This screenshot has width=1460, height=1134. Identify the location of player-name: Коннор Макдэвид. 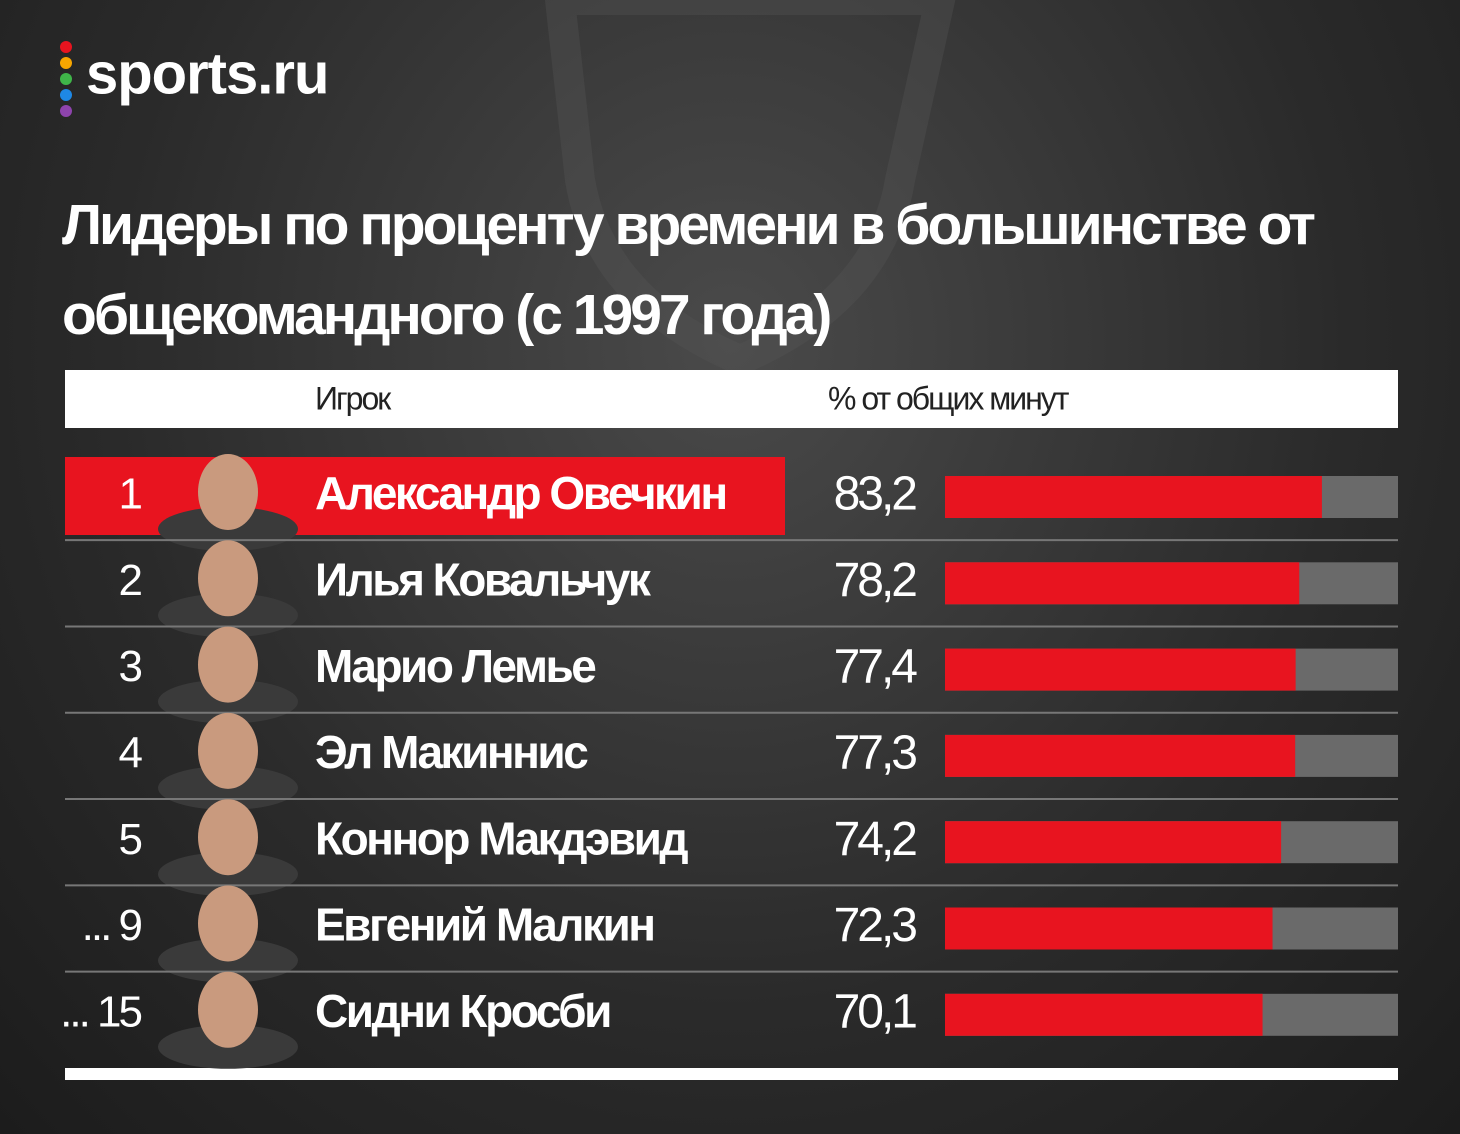
(501, 838).